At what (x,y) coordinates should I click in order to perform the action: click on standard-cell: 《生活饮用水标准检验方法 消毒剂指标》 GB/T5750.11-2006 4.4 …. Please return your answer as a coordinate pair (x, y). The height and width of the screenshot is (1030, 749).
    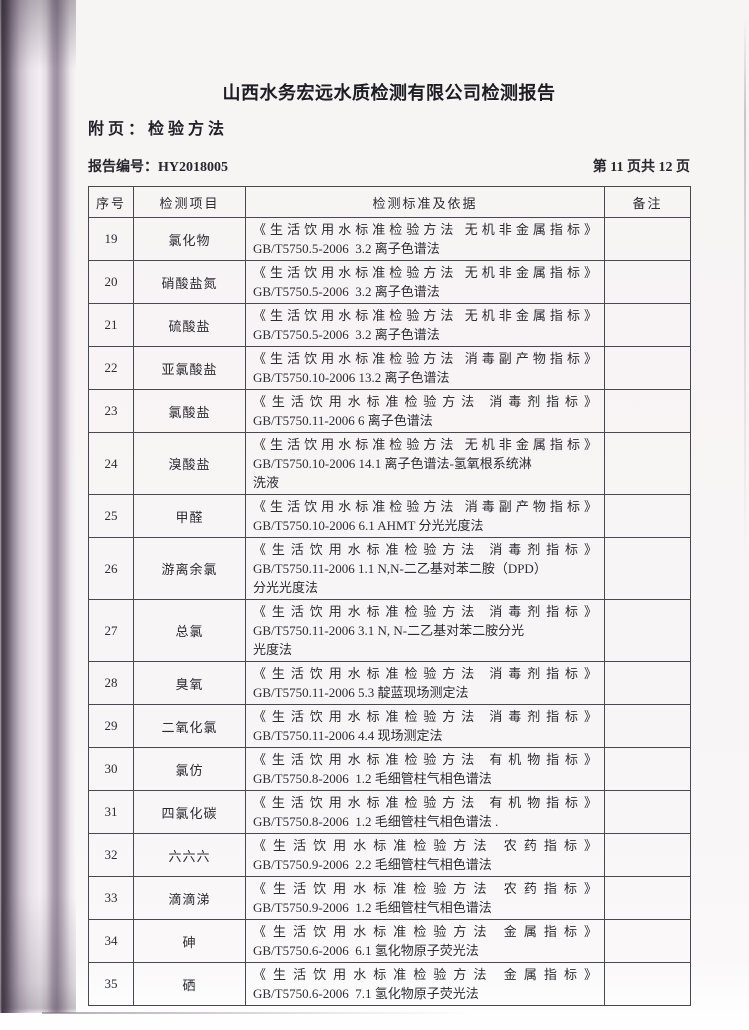
    Looking at the image, I should click on (425, 726).